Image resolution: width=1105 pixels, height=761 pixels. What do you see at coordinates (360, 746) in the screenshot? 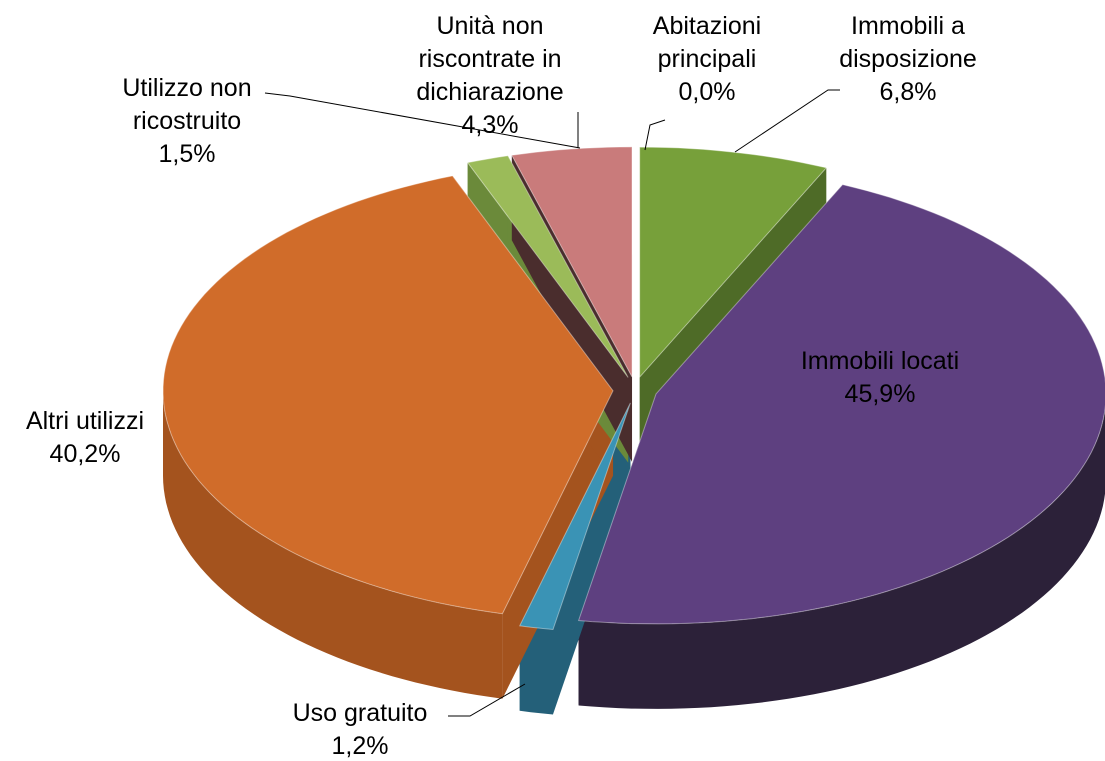
I see `label-value: 1,2%` at bounding box center [360, 746].